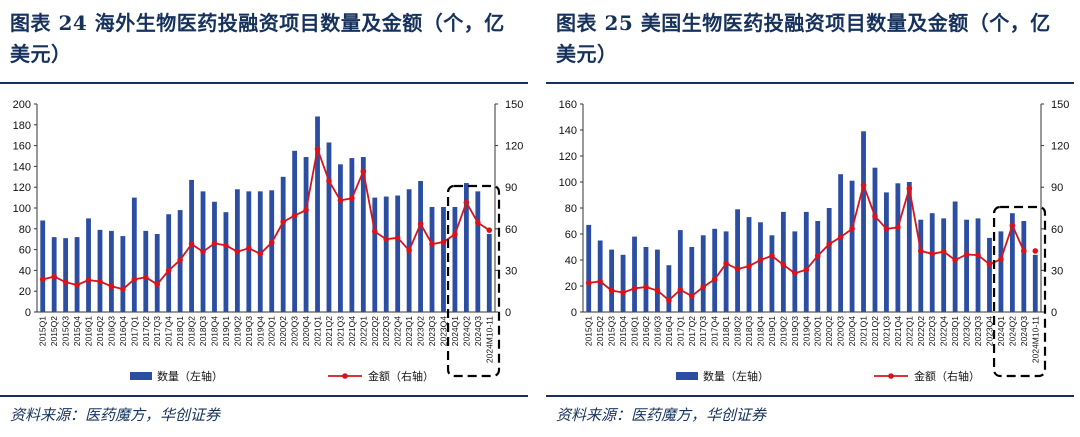 The height and width of the screenshot is (437, 1080). Describe the element at coordinates (77, 331) in the screenshot. I see `x-tick-label: 2015Q4` at that location.